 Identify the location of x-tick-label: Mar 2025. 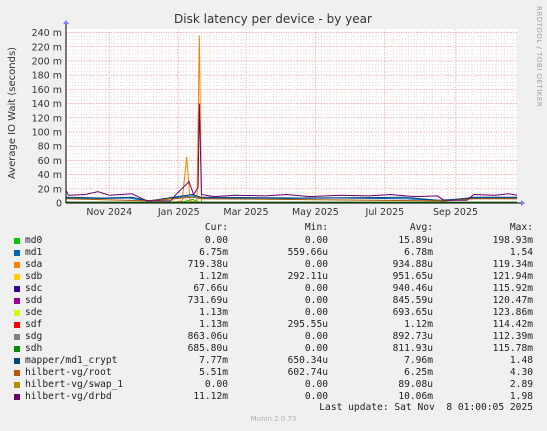
(245, 212).